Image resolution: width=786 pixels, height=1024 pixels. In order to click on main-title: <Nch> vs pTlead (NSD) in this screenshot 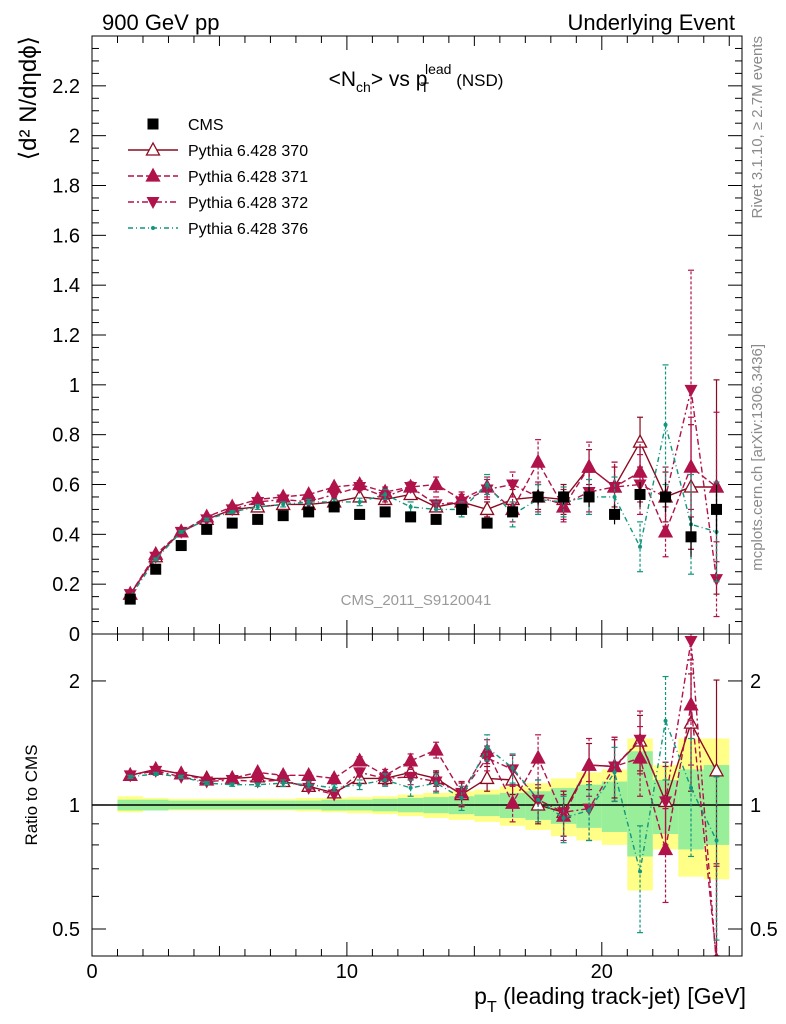, I will do `click(416, 78)`.